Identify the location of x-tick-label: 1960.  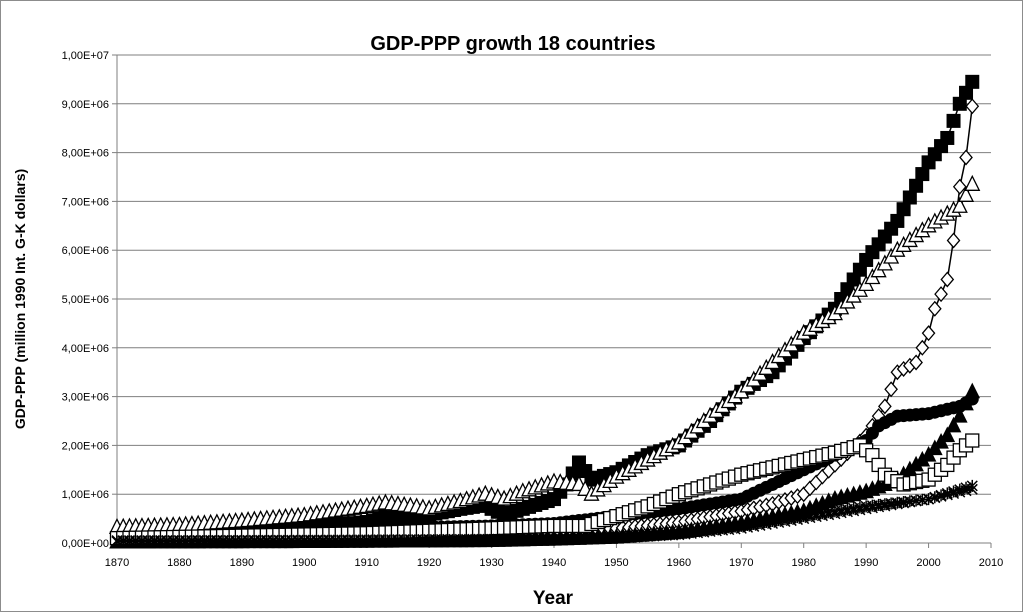
(679, 563).